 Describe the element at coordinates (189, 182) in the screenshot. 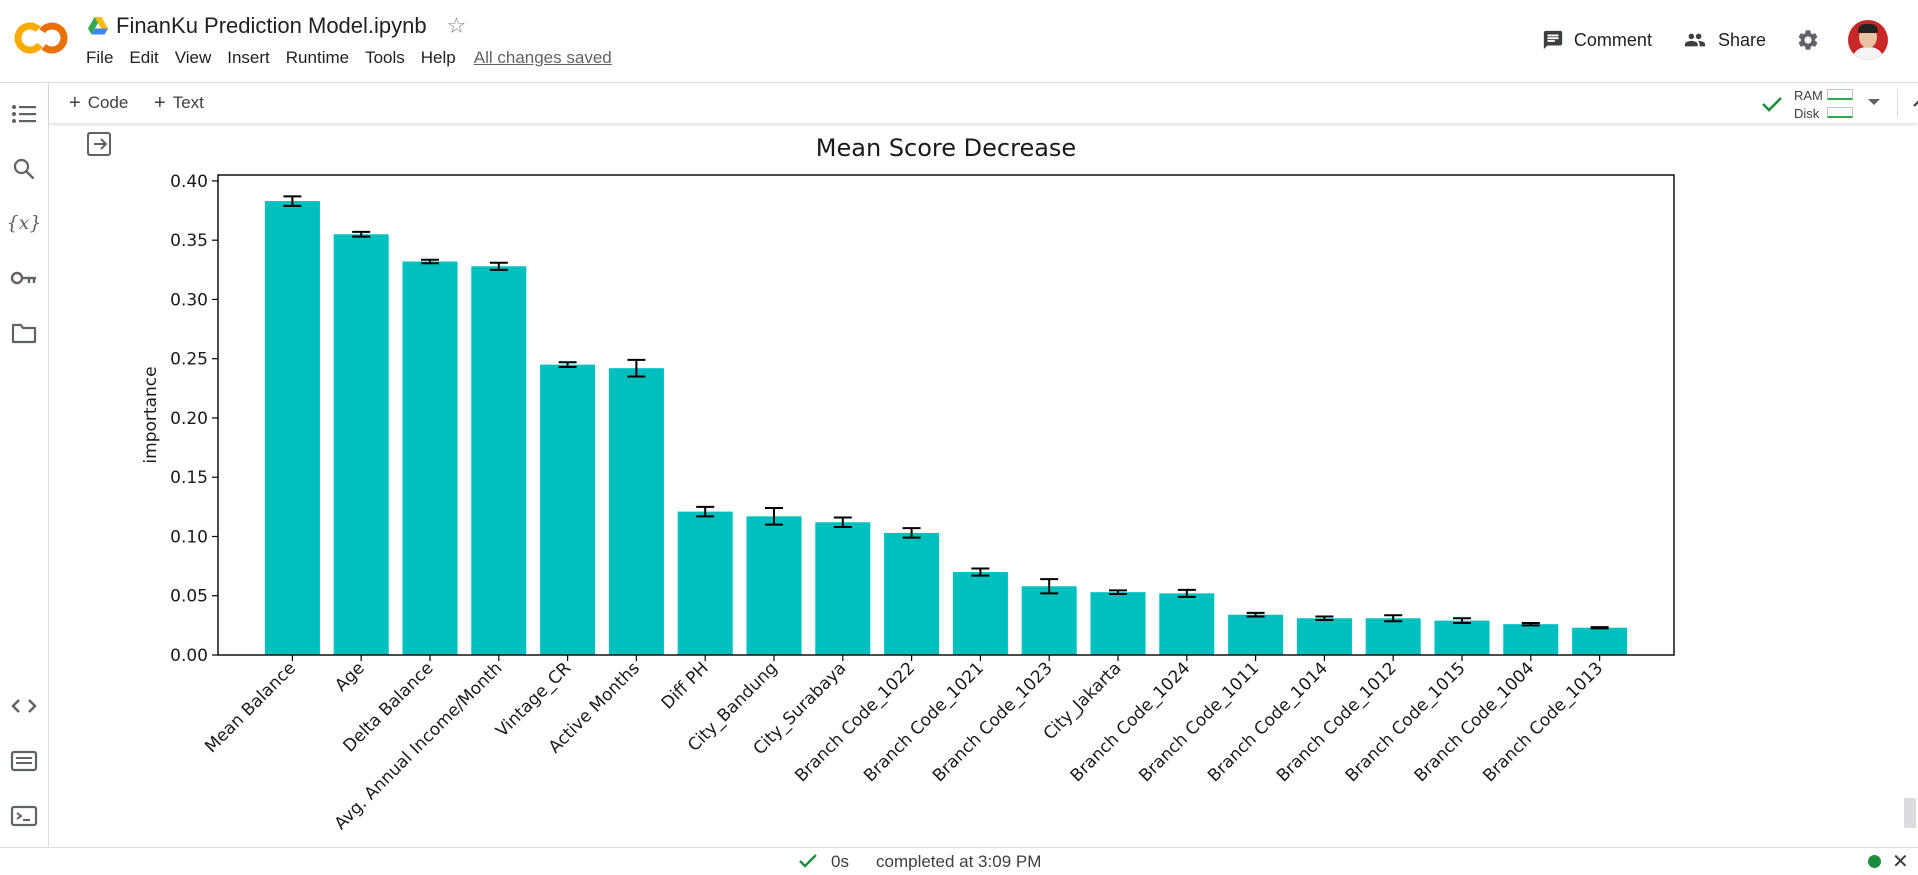

I see `y-tick-label: 0.40` at that location.